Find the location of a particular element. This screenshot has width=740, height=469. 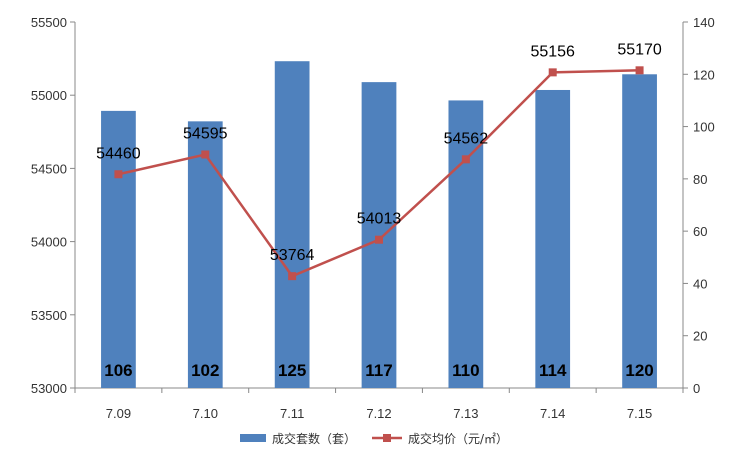

y-left-tick-label: 55500 is located at coordinates (49, 22).